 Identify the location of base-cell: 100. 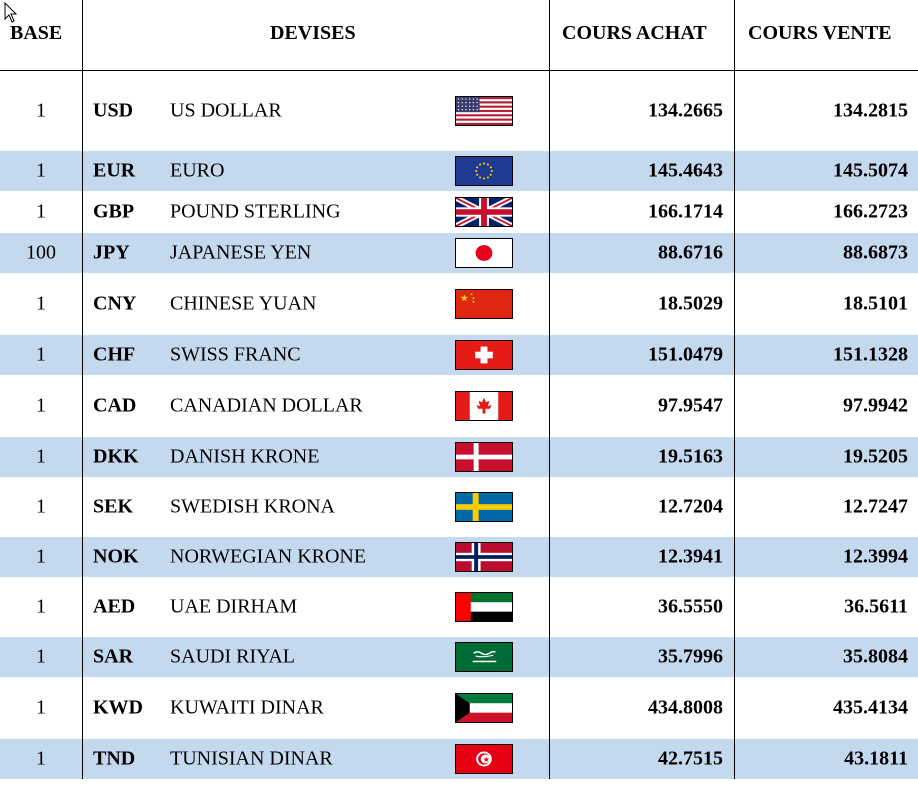
(41, 252).